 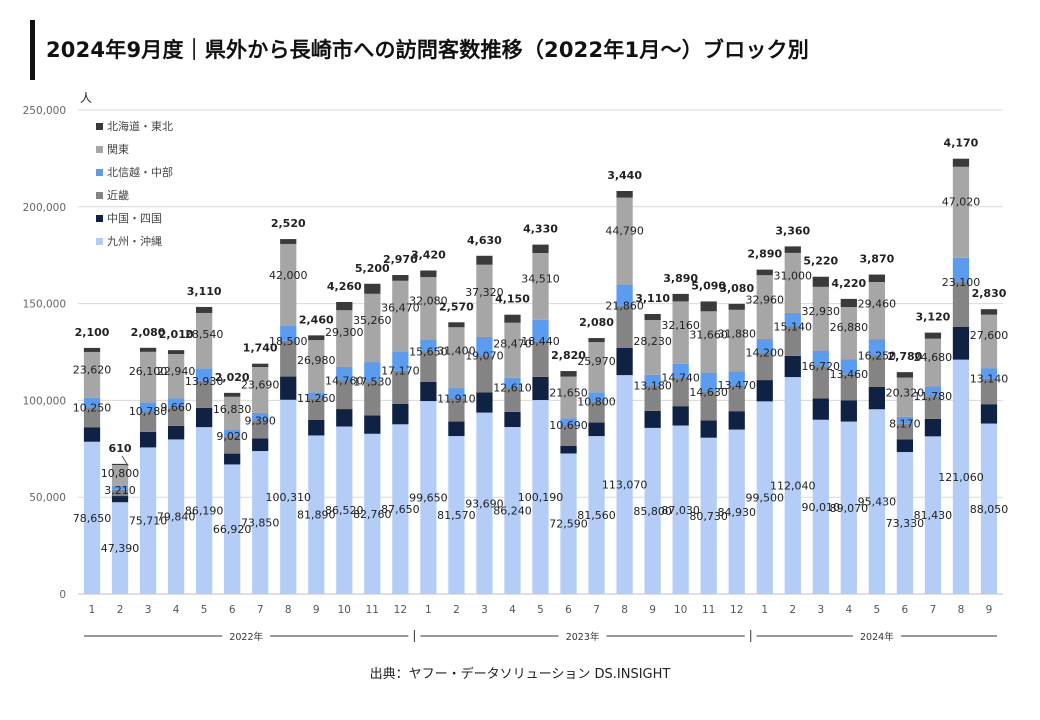 I want to click on data-label-tohoku: 2,820, so click(x=568, y=355).